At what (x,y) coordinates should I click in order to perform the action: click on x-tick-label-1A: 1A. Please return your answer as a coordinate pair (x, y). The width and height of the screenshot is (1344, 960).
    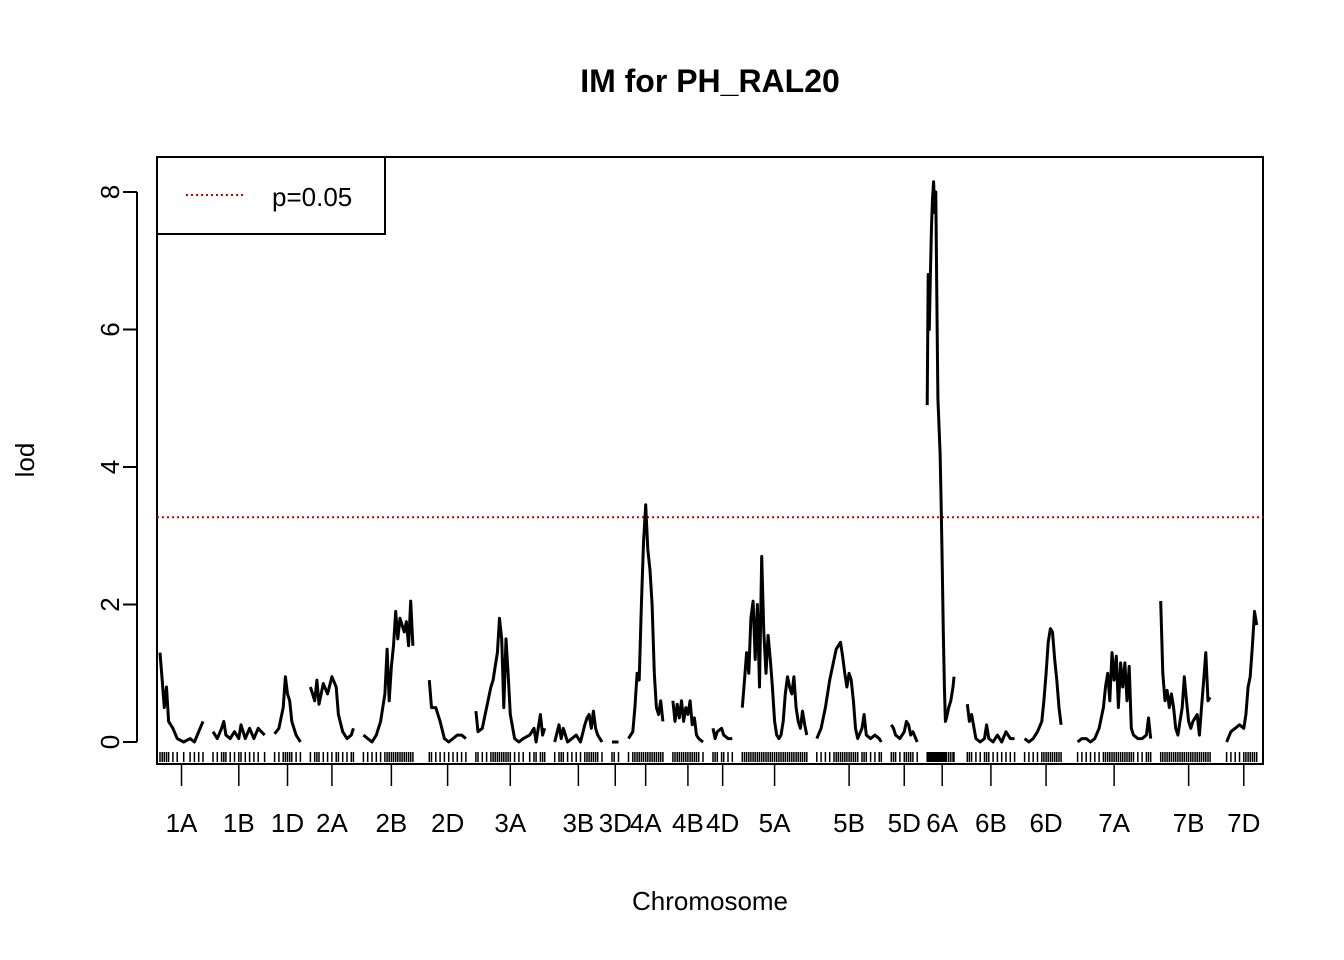
    Looking at the image, I should click on (182, 823).